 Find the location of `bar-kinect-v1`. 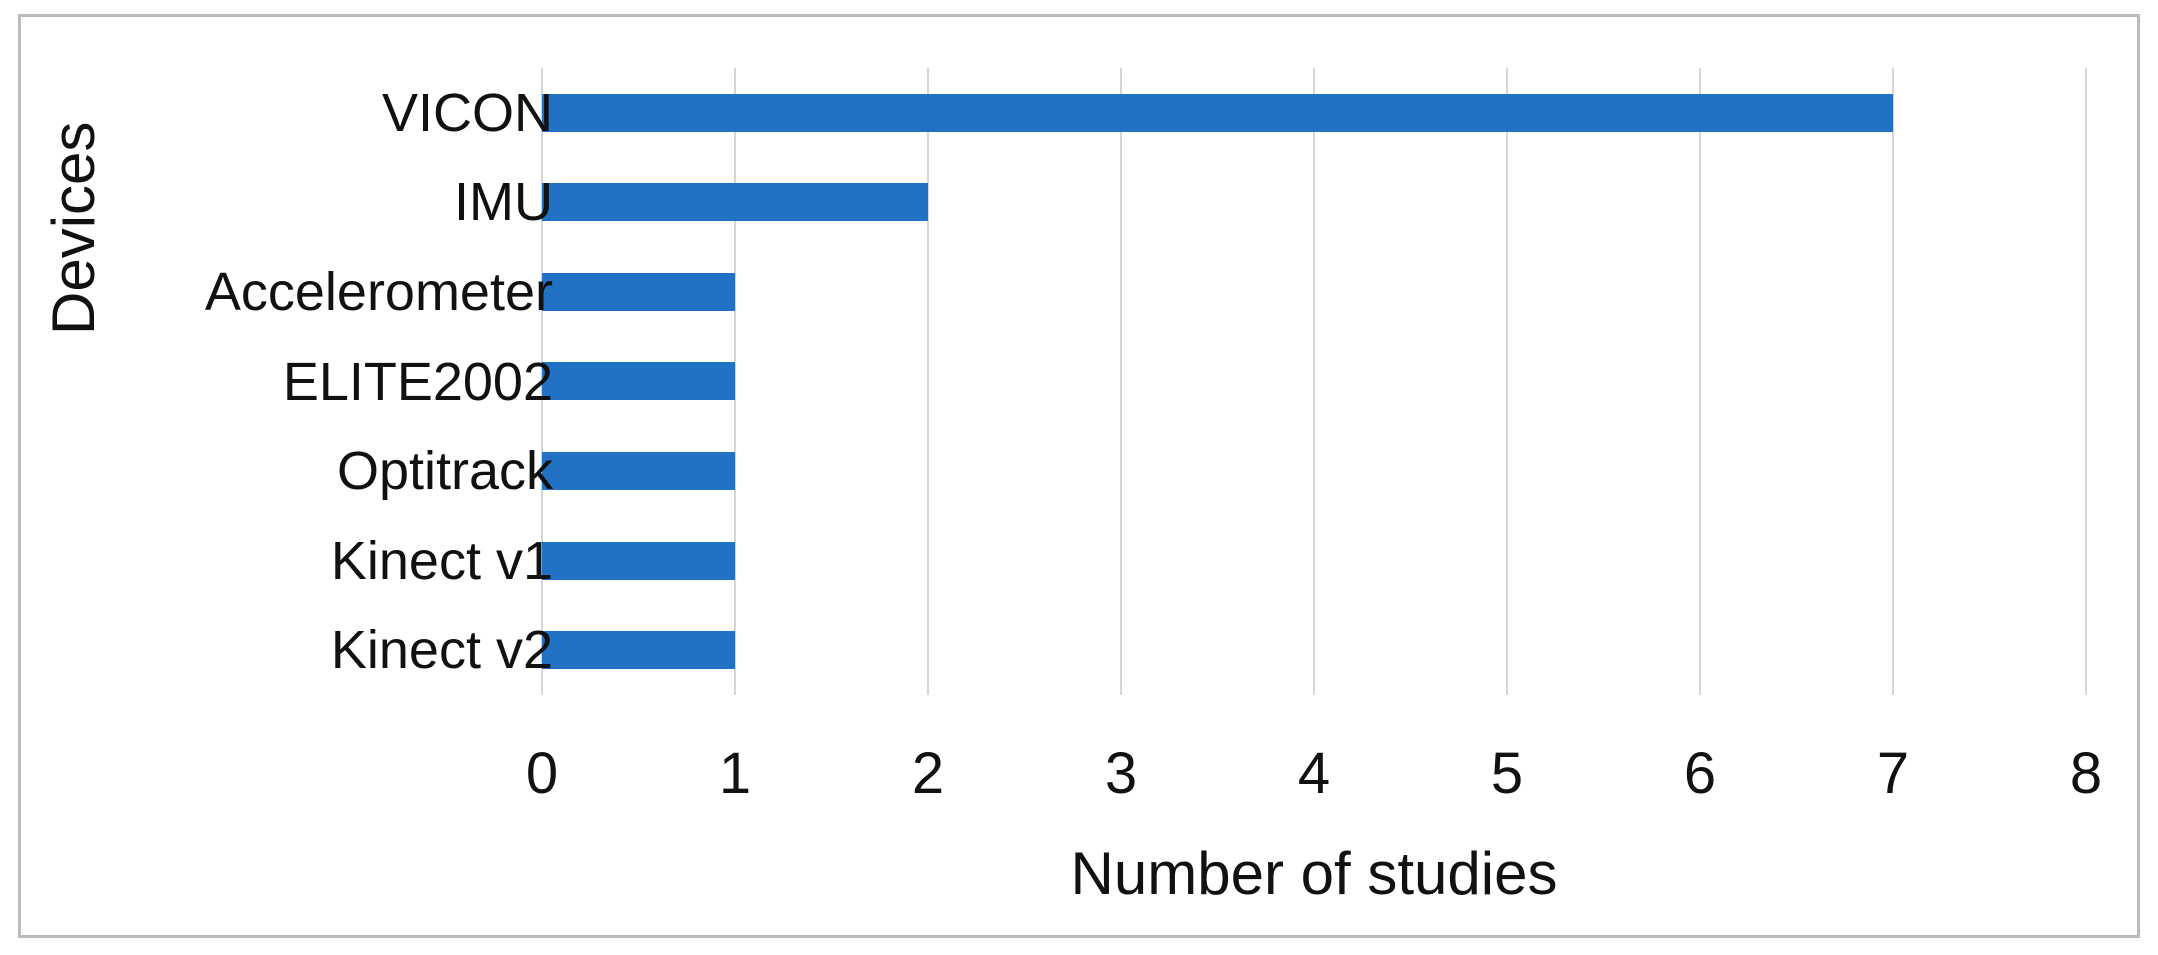

bar-kinect-v1 is located at coordinates (638, 560).